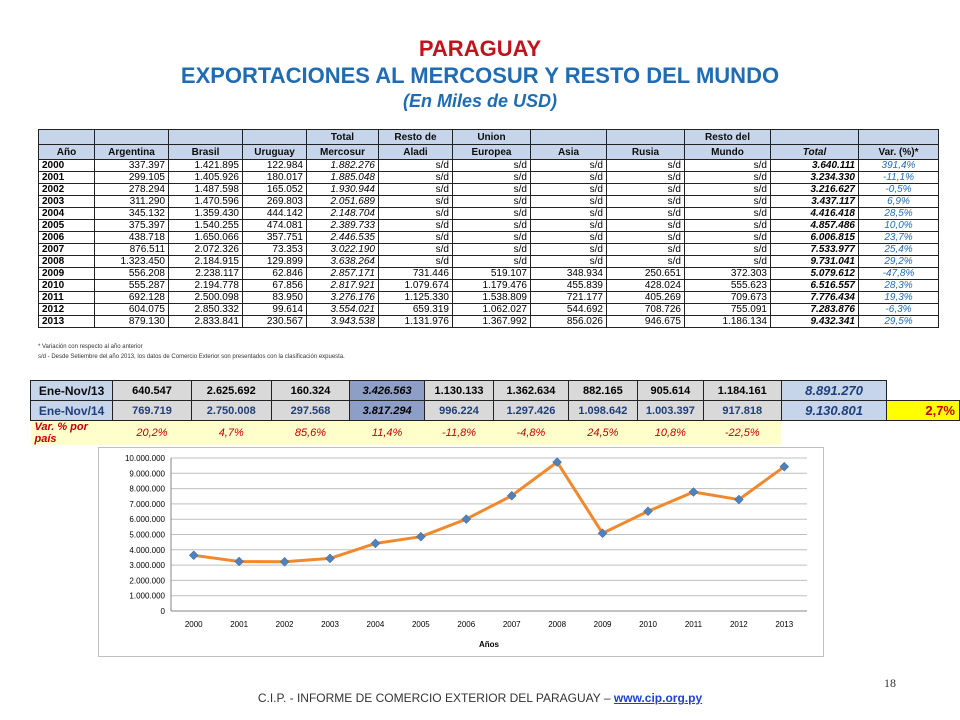 Image resolution: width=960 pixels, height=720 pixels. What do you see at coordinates (131, 285) in the screenshot?
I see `table-cell: 555.287` at bounding box center [131, 285].